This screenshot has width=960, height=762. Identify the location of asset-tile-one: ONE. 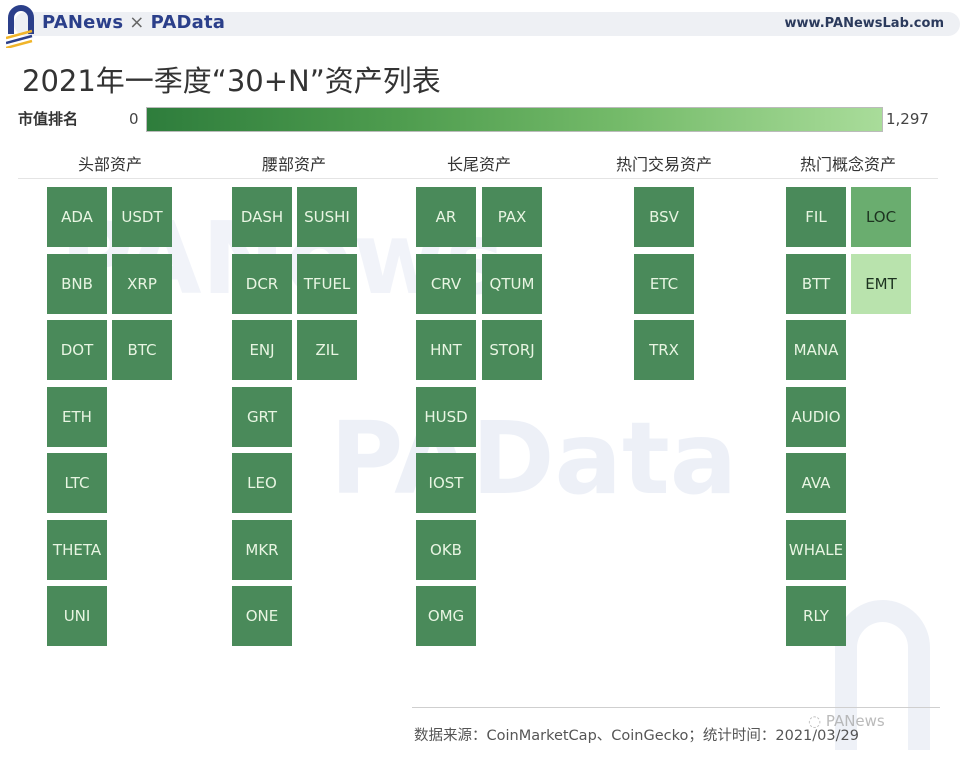
(262, 616).